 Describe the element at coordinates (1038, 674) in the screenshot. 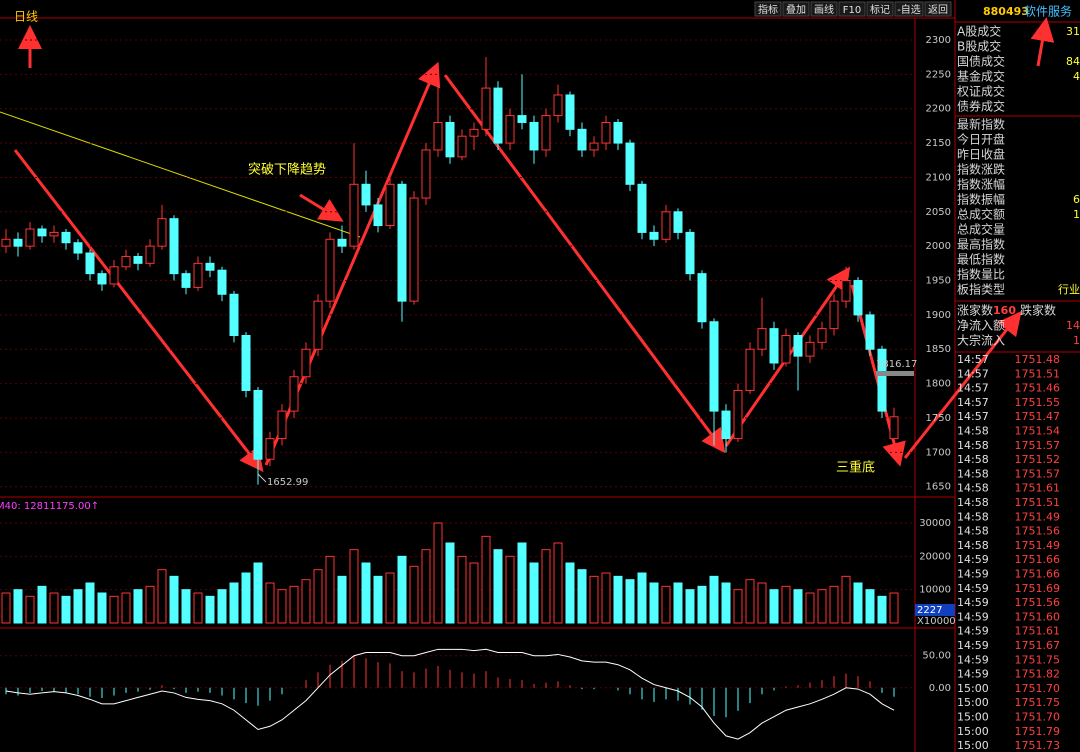

I see `tick-price: 1751.82` at that location.